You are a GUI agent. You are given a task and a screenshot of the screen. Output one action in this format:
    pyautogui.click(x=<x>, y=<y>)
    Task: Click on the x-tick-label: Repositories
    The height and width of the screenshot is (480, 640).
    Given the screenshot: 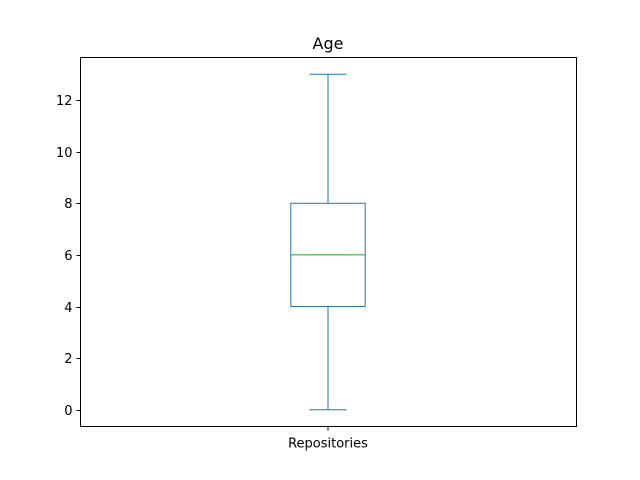 What is the action you would take?
    pyautogui.click(x=328, y=444)
    